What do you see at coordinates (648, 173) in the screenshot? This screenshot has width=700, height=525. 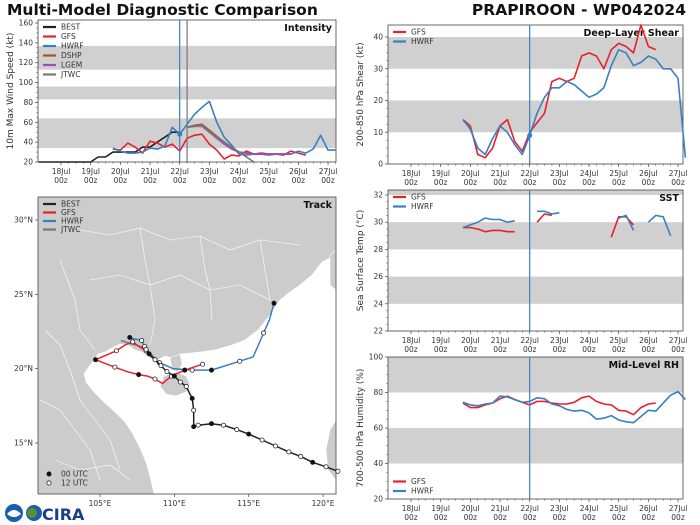 I see `shear-xtick-label: 26Jul` at bounding box center [648, 173].